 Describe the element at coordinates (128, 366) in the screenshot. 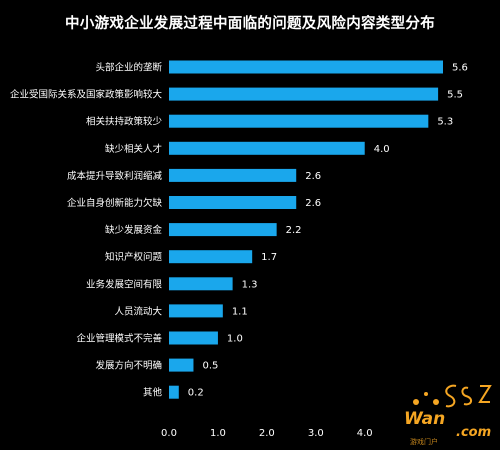

I see `category-label: 发展方向不明确` at that location.